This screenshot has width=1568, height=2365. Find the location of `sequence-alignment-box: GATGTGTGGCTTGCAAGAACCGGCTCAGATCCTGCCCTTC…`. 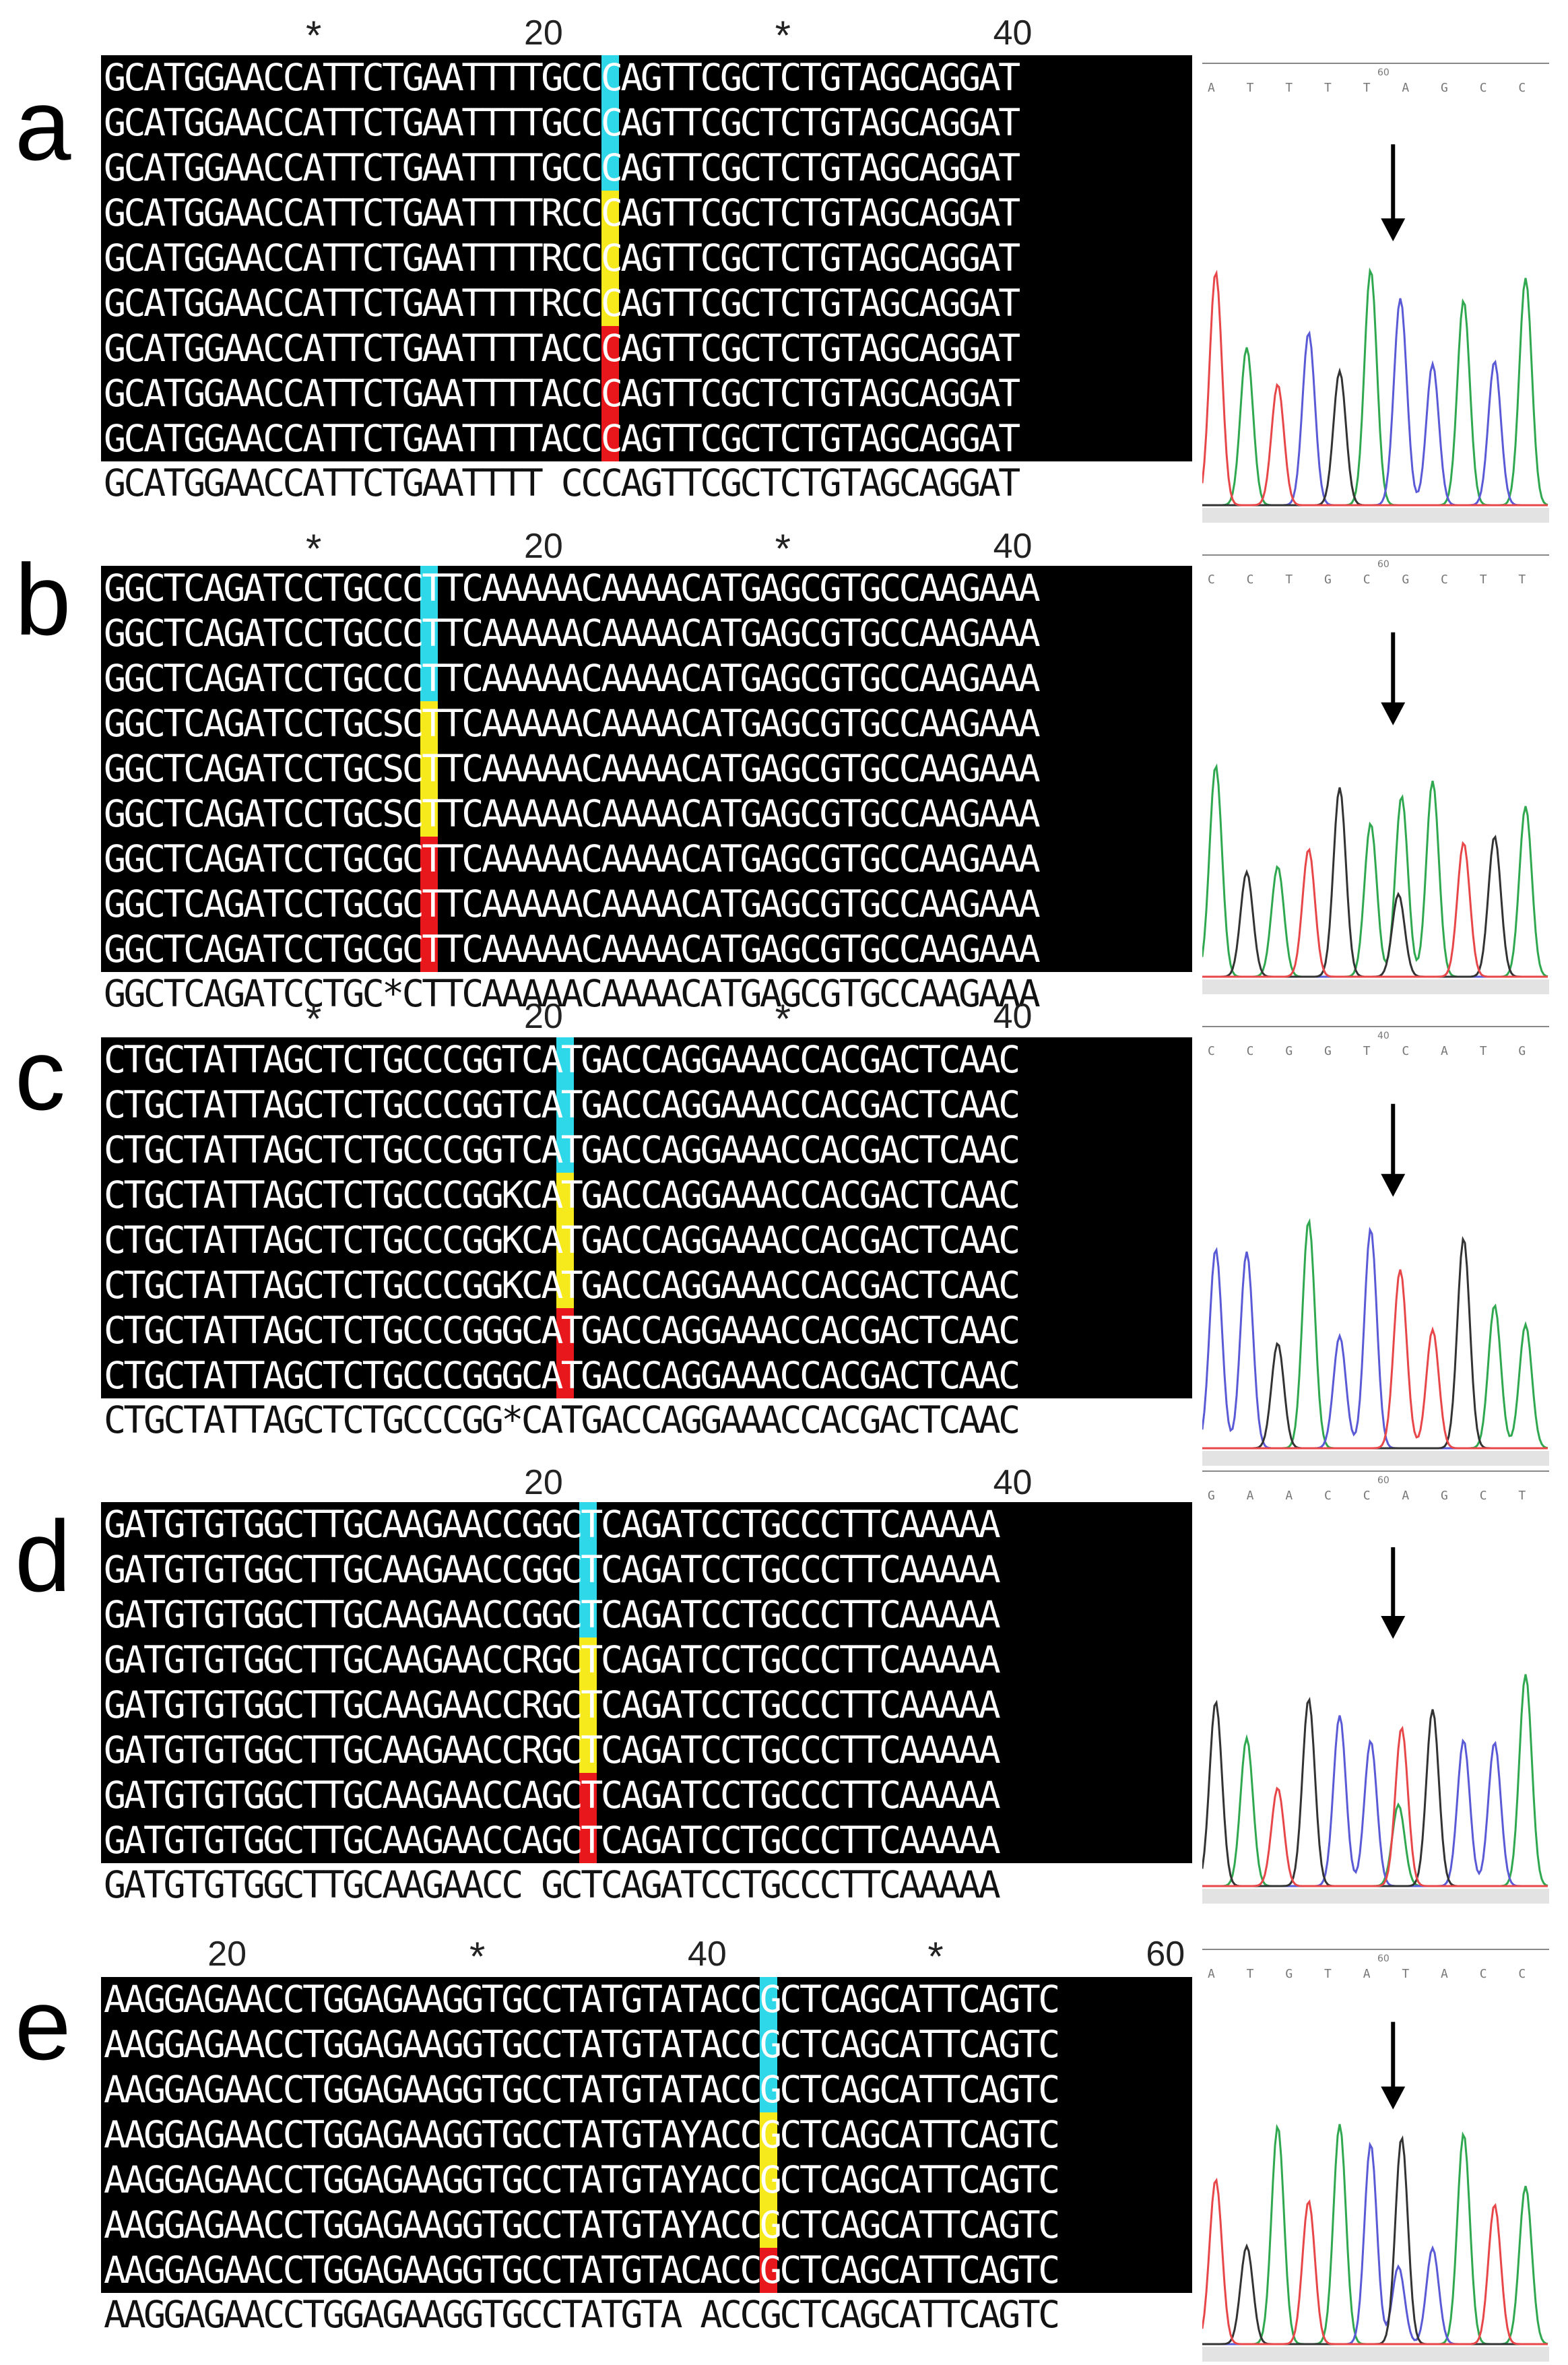

sequence-alignment-box: GATGTGTGGCTTGCAAGAACCGGCTCAGATCCTGCCCTTC… is located at coordinates (646, 1682).